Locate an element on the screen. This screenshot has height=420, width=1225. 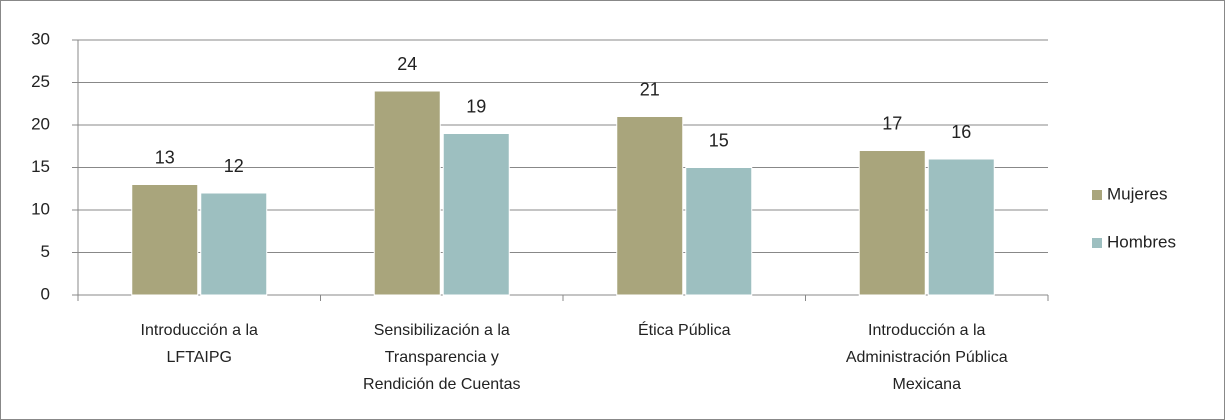
y-tick-label: 30 is located at coordinates (40, 38).